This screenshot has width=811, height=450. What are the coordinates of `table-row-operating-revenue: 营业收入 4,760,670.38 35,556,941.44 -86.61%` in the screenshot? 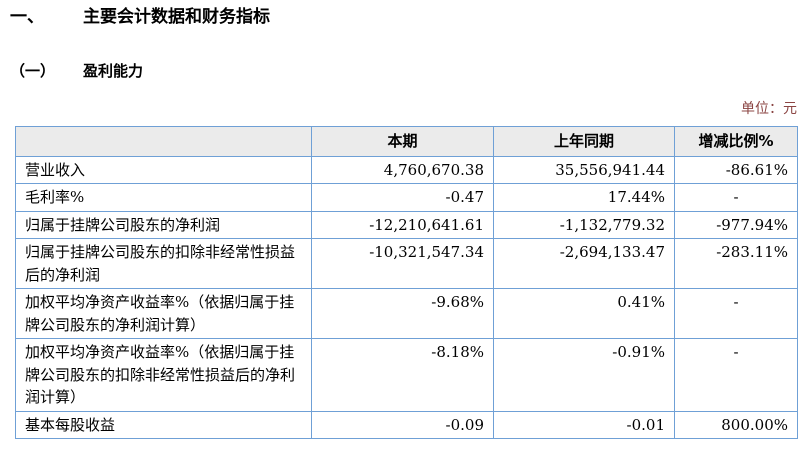 It's located at (406, 169).